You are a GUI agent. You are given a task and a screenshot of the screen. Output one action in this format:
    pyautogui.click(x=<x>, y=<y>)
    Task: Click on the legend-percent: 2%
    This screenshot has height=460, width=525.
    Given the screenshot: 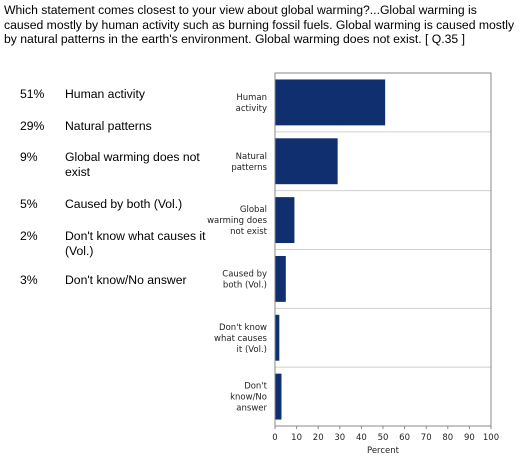 What is the action you would take?
    pyautogui.click(x=29, y=236)
    